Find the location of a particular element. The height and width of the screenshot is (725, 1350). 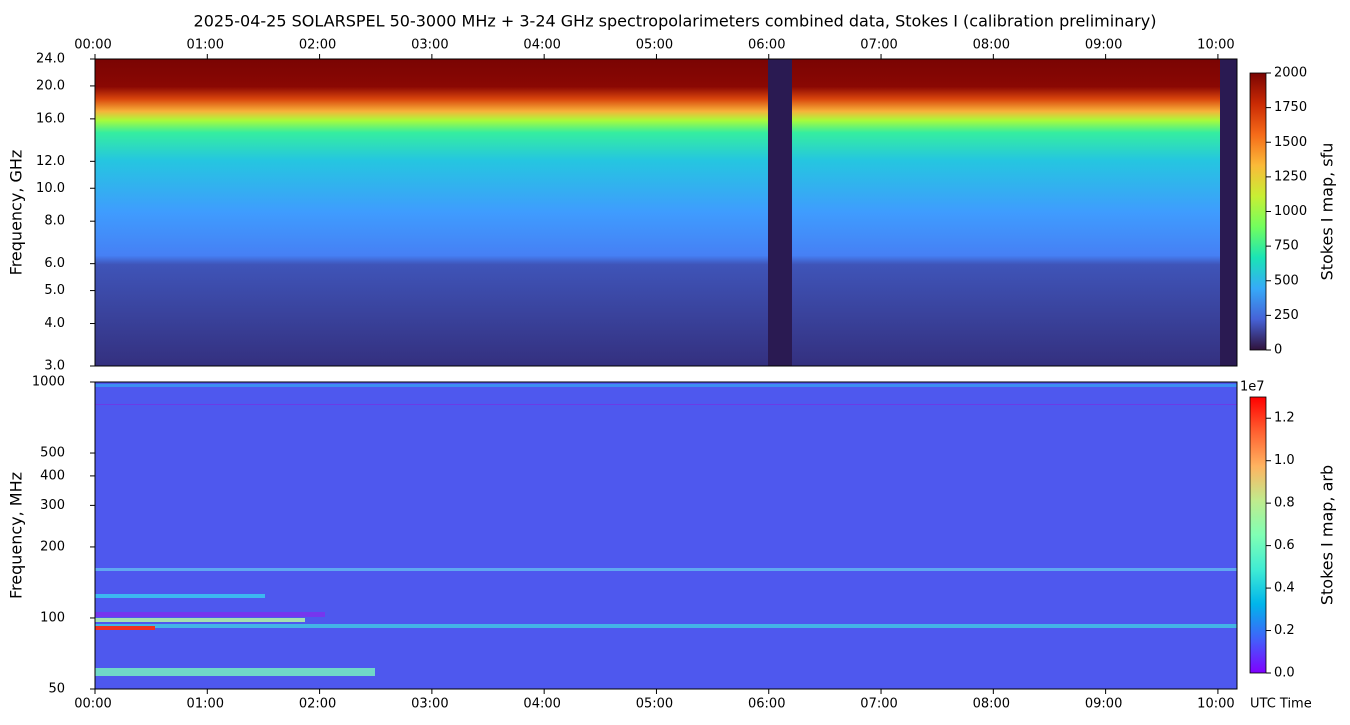

colorbar-tick-label: 500 is located at coordinates (1286, 280).